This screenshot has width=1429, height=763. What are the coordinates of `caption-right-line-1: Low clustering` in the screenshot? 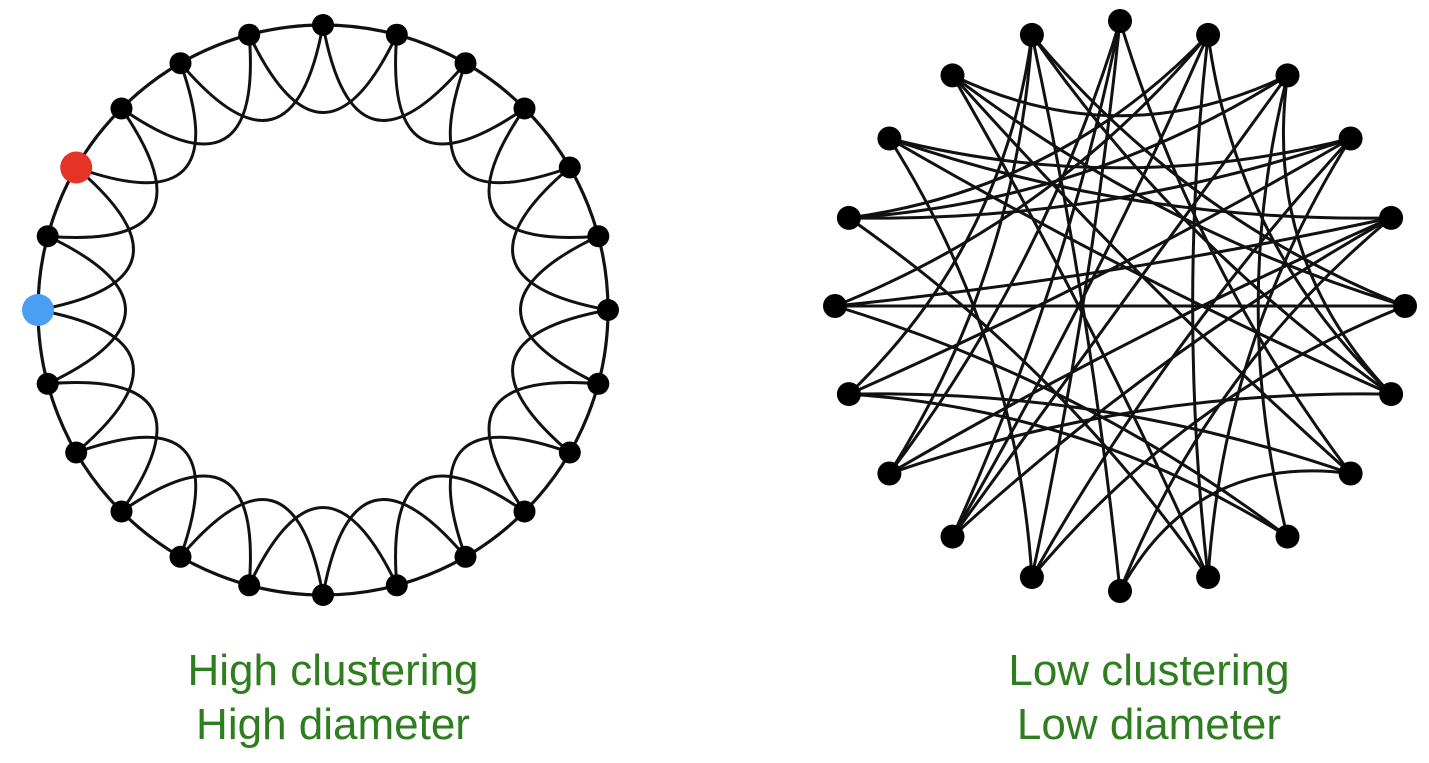 It's located at (1149, 670).